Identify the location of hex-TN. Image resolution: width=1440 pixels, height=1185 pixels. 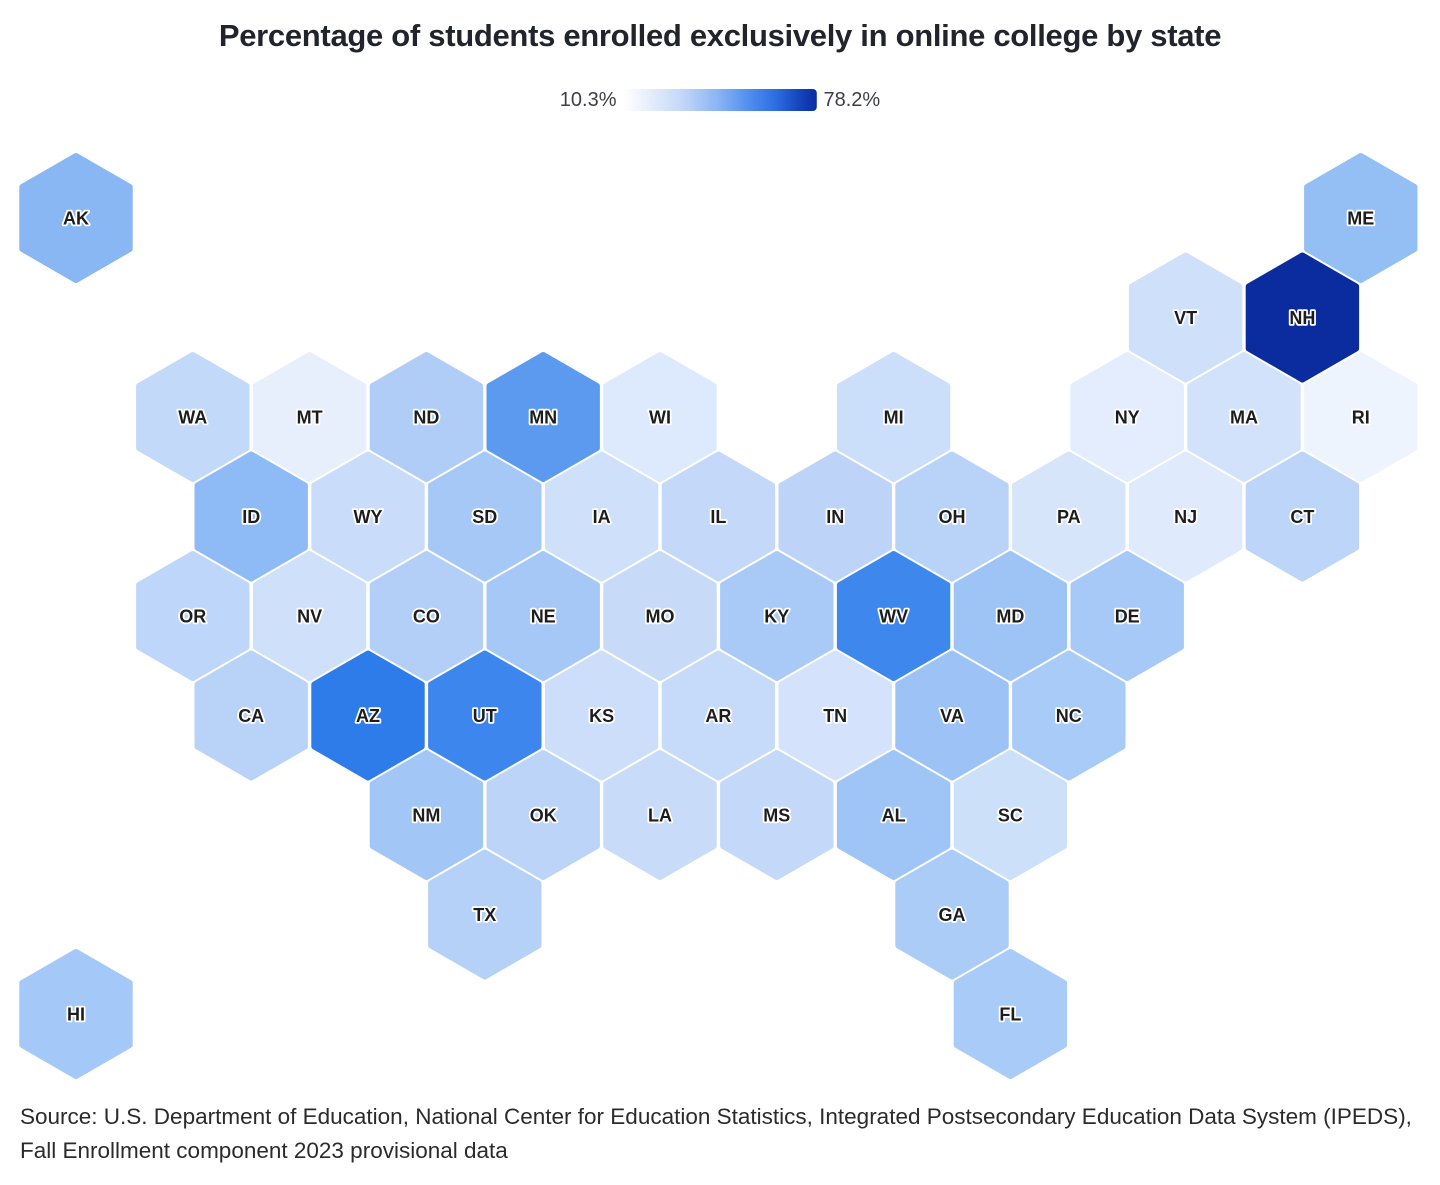
(835, 715).